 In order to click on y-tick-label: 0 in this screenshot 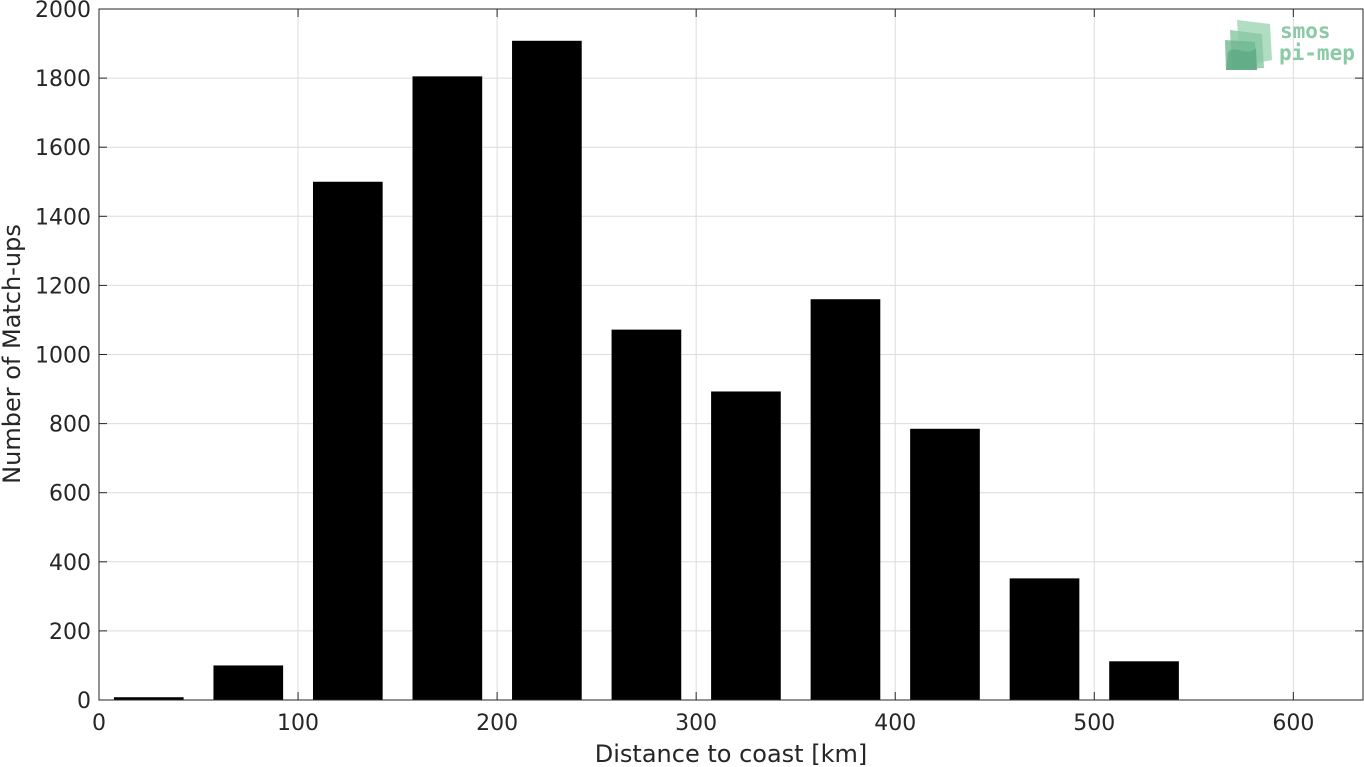, I will do `click(84, 701)`.